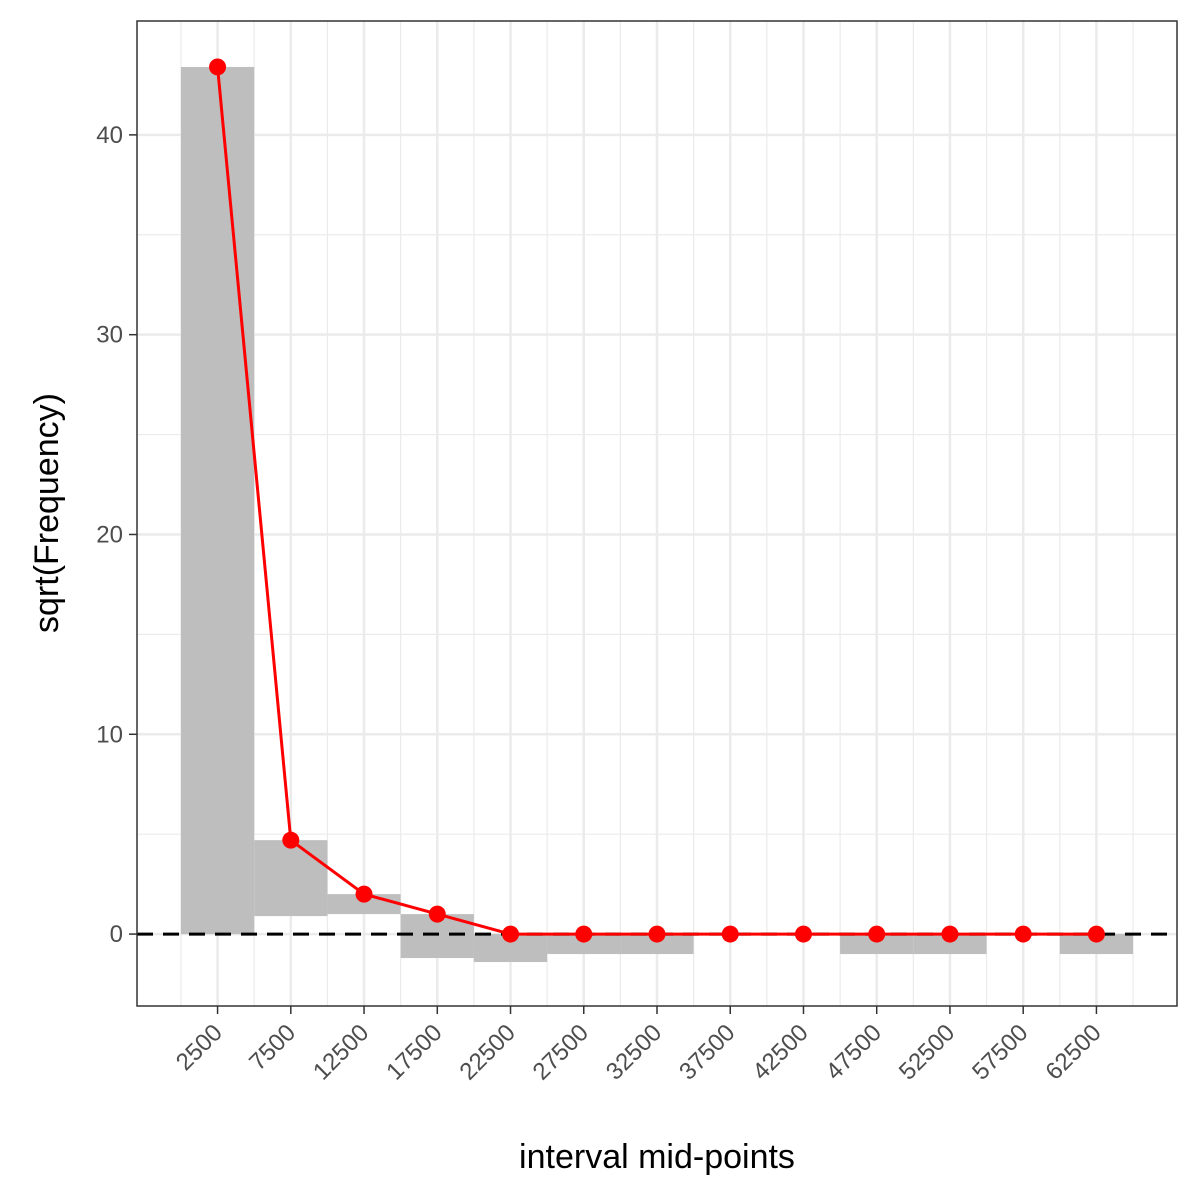 The image size is (1200, 1200). Describe the element at coordinates (47, 513) in the screenshot. I see `y-axis-title: sqrt(Frequency)` at that location.